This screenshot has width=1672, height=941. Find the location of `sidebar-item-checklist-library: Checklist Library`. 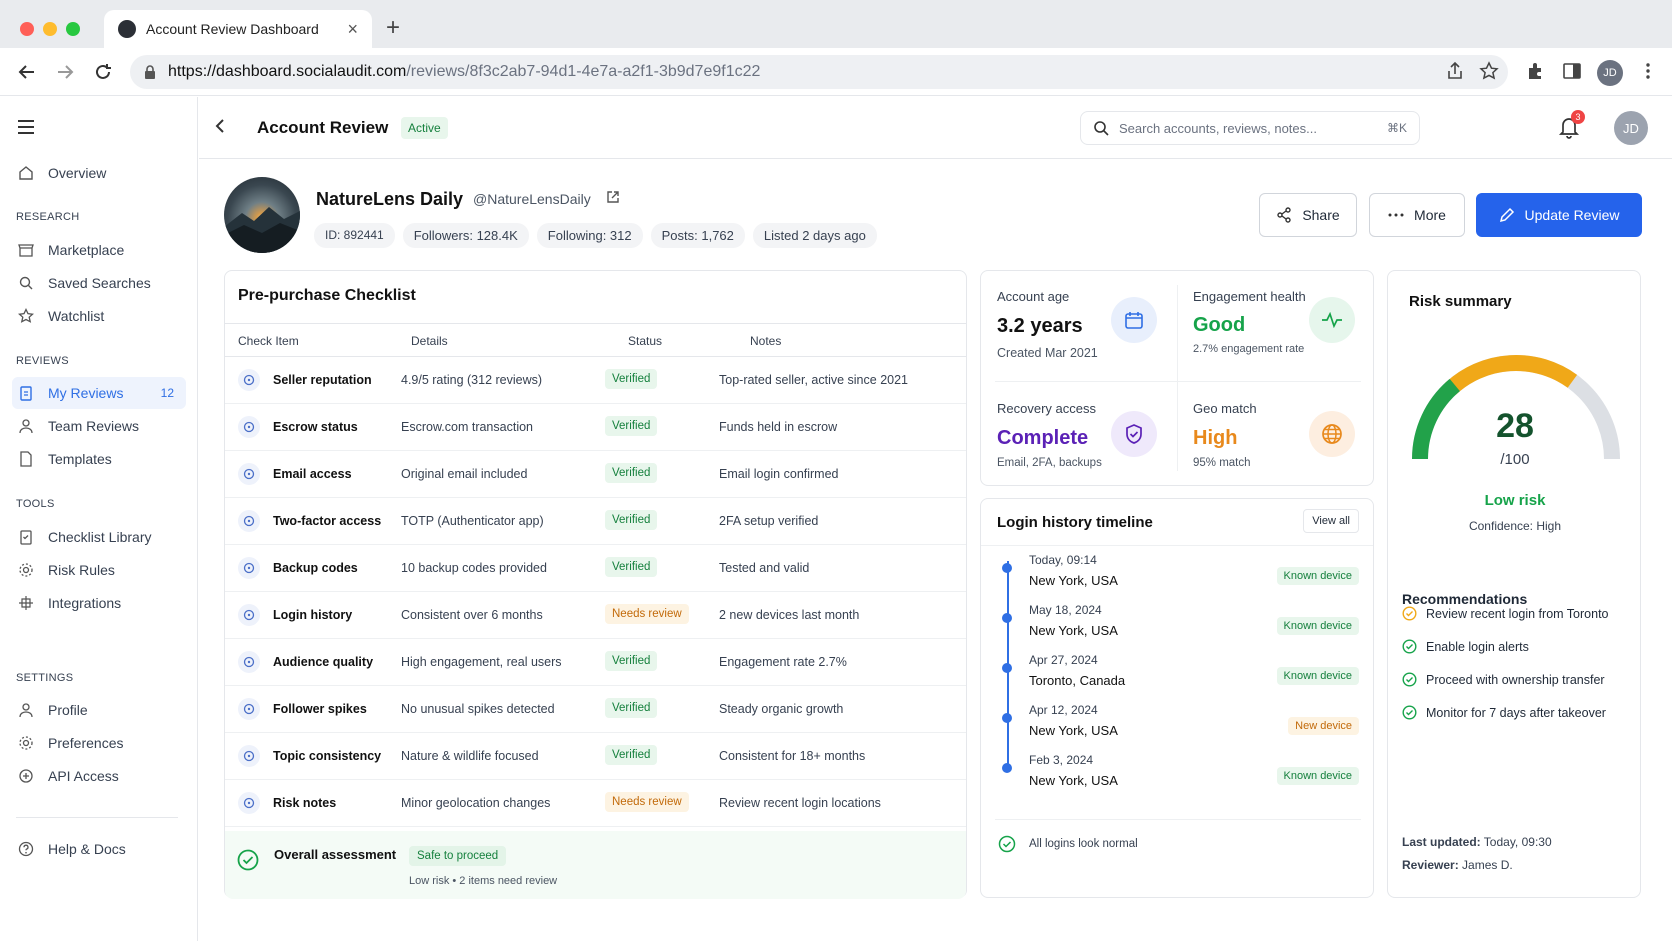

sidebar-item-checklist-library: Checklist Library is located at coordinates (99, 537).